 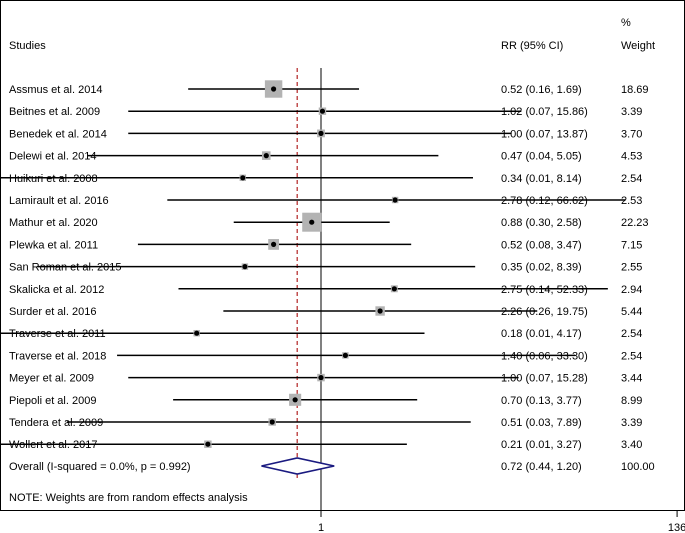 I want to click on ci-text: 0.52 (0.16, 1.69), so click(x=541, y=90).